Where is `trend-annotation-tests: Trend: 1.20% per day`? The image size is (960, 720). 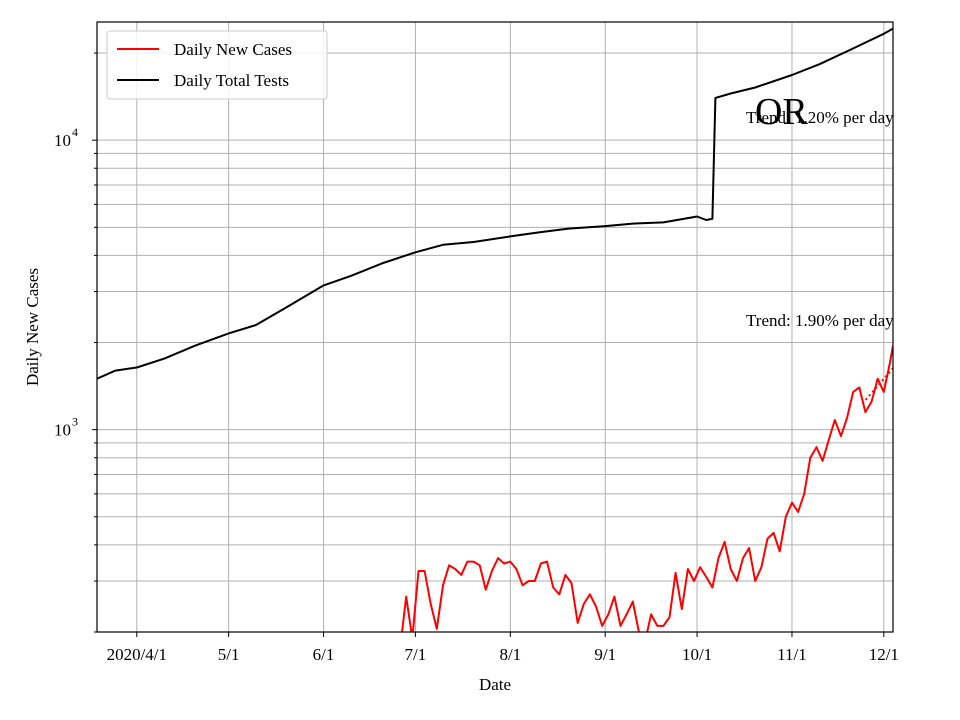 trend-annotation-tests: Trend: 1.20% per day is located at coordinates (820, 117).